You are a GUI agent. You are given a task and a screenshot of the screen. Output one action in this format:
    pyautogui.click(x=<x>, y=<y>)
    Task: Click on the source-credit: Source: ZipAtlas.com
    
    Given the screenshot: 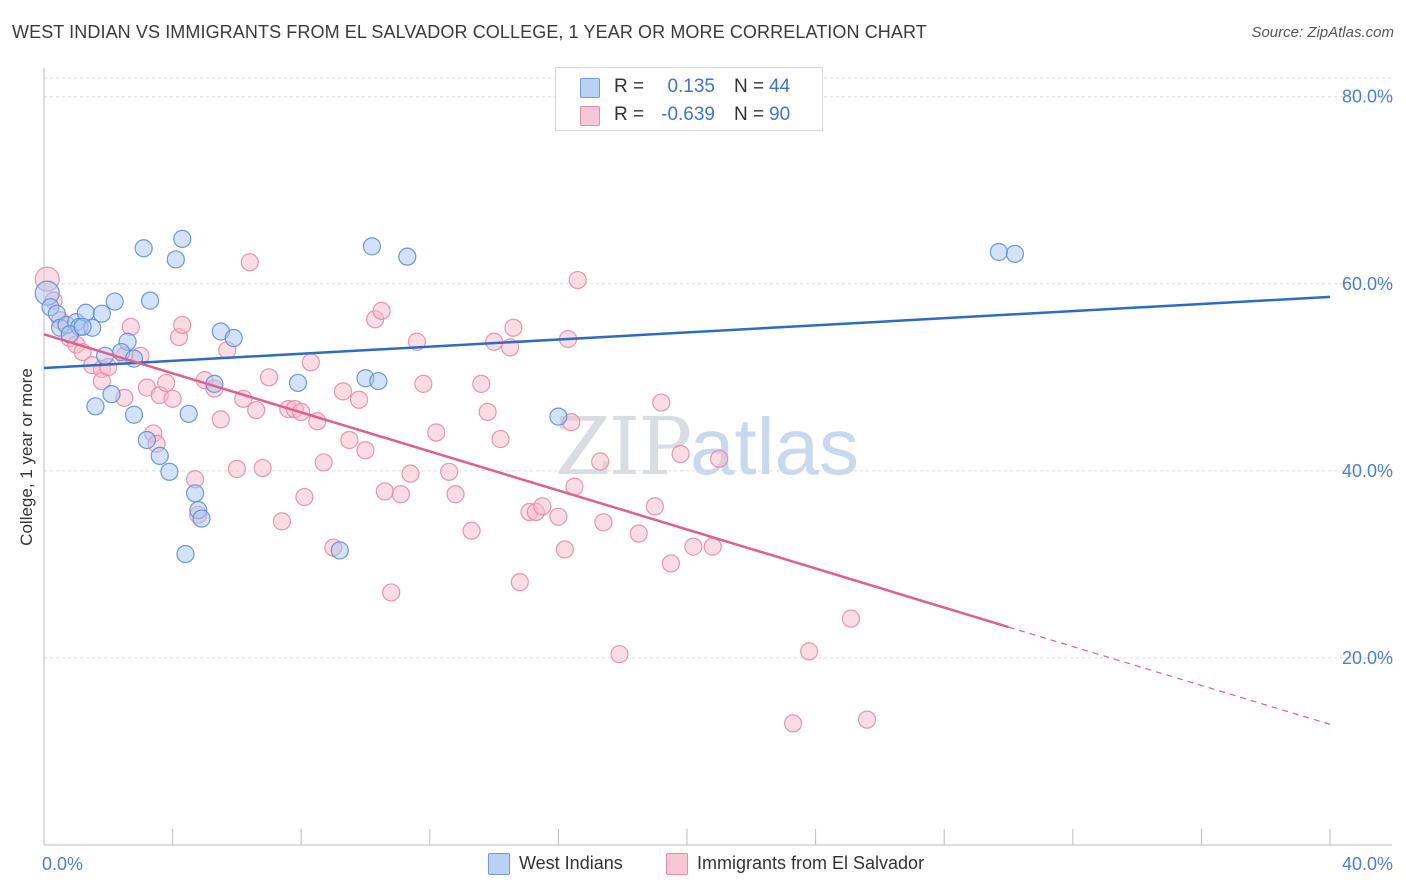 What is the action you would take?
    pyautogui.click(x=1322, y=32)
    